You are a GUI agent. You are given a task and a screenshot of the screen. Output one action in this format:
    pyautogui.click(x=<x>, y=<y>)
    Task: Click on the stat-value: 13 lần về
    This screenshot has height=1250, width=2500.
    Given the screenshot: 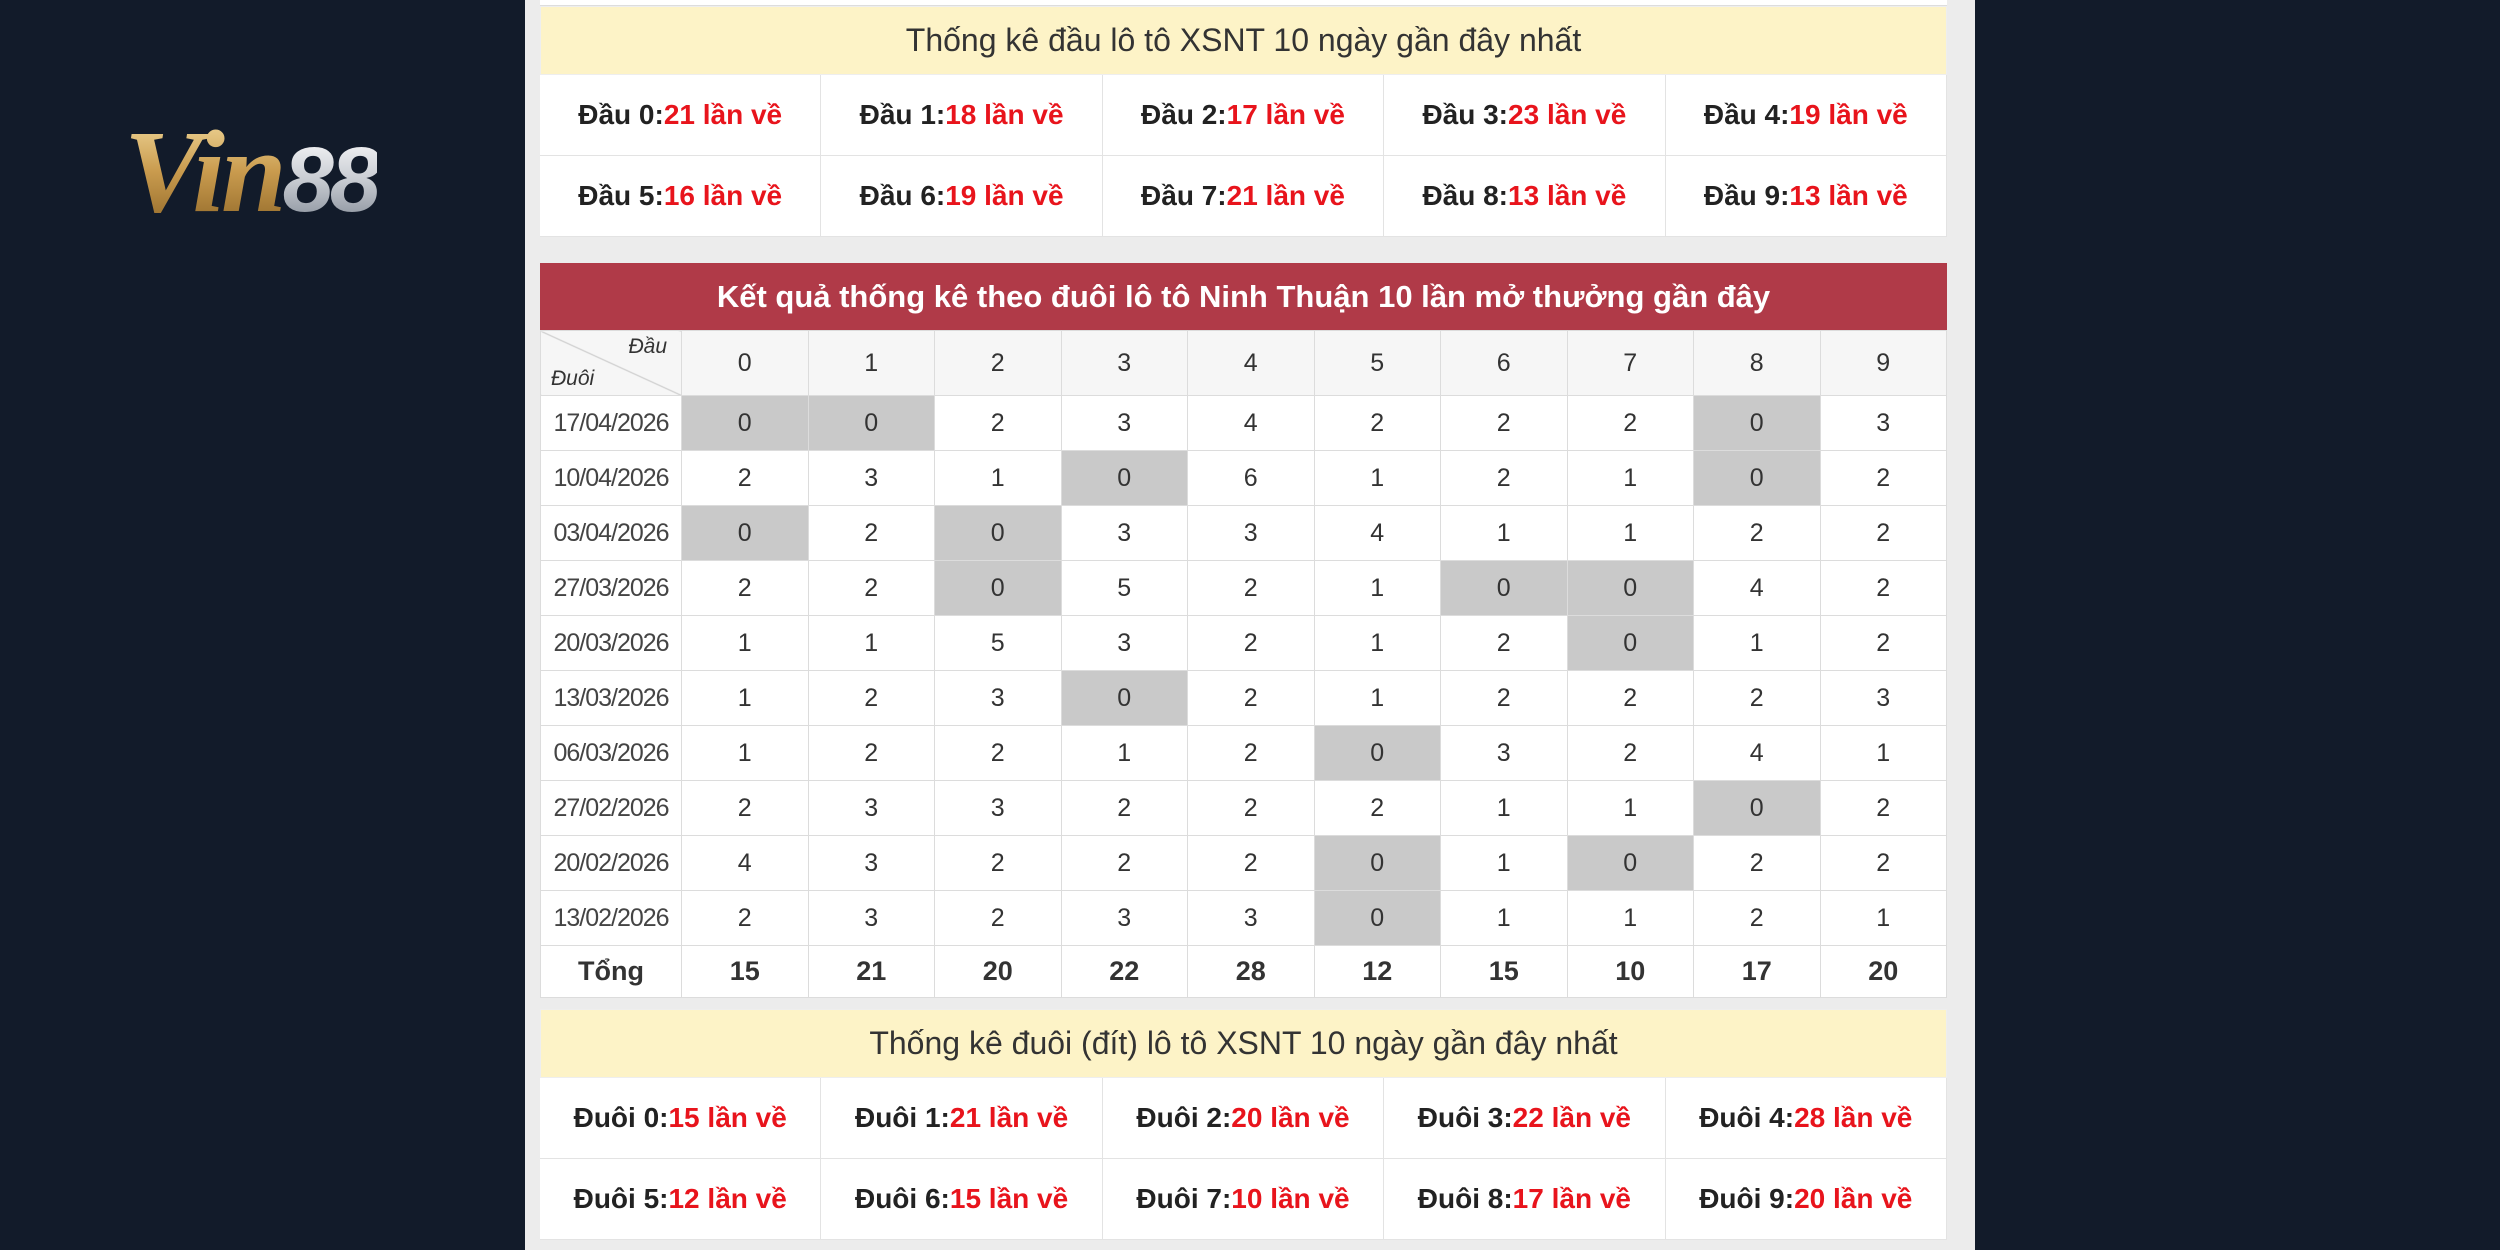 What is the action you would take?
    pyautogui.click(x=1848, y=195)
    